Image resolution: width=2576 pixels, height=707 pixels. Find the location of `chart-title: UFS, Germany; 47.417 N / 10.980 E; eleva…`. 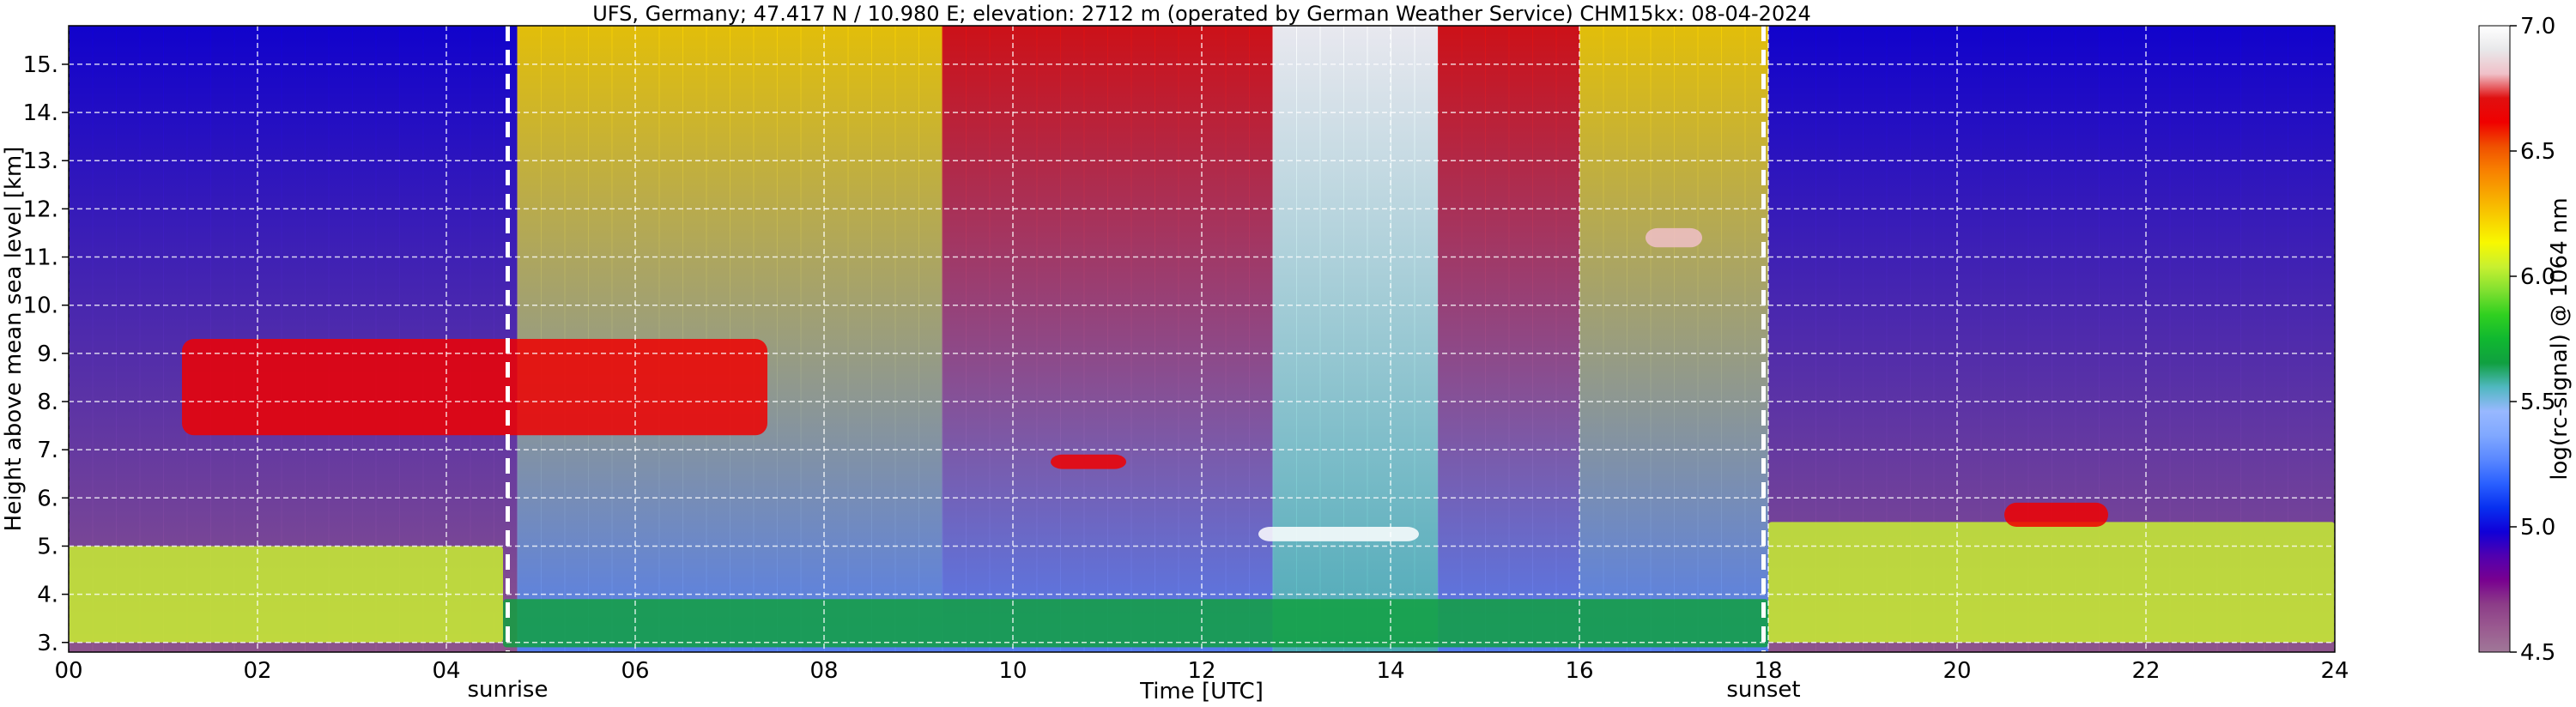

chart-title: UFS, Germany; 47.417 N / 10.980 E; eleva… is located at coordinates (1201, 14).